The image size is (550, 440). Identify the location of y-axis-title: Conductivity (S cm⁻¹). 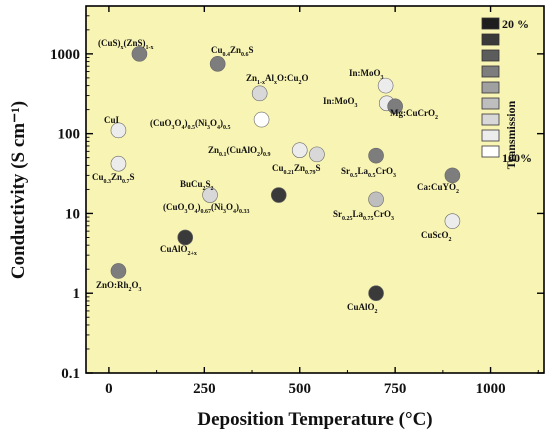
(18, 190).